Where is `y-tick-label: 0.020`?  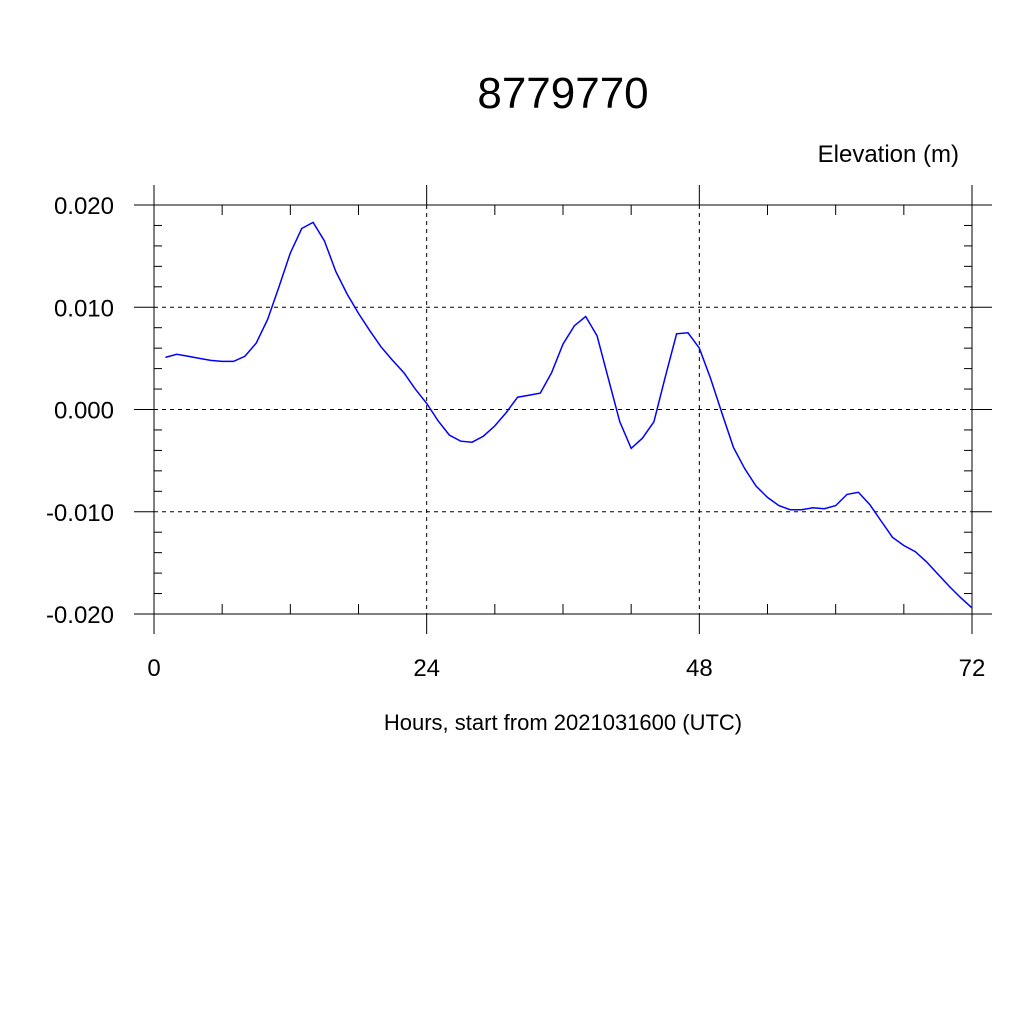
y-tick-label: 0.020 is located at coordinates (84, 206).